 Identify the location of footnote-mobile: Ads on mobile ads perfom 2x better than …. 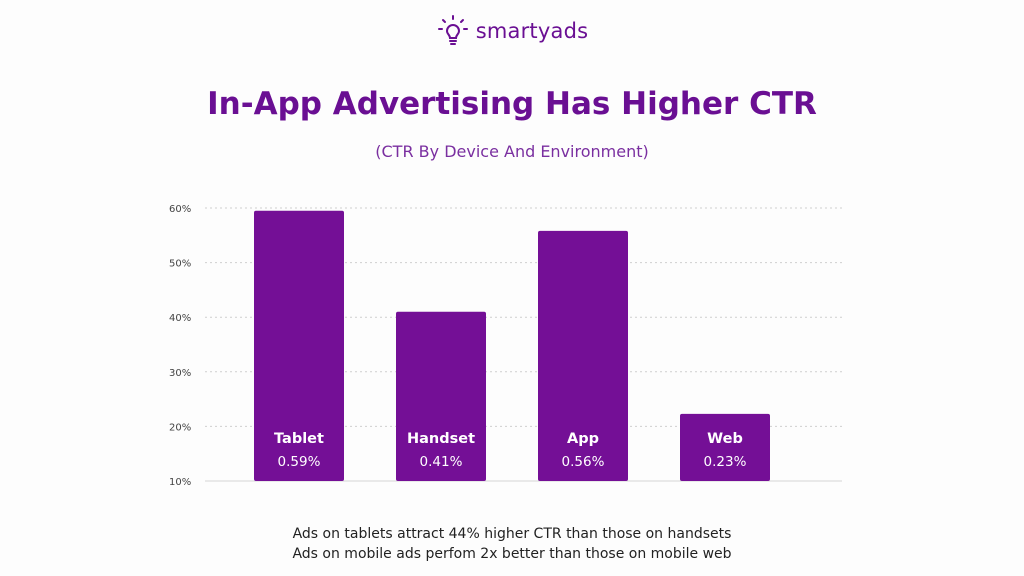
(512, 554).